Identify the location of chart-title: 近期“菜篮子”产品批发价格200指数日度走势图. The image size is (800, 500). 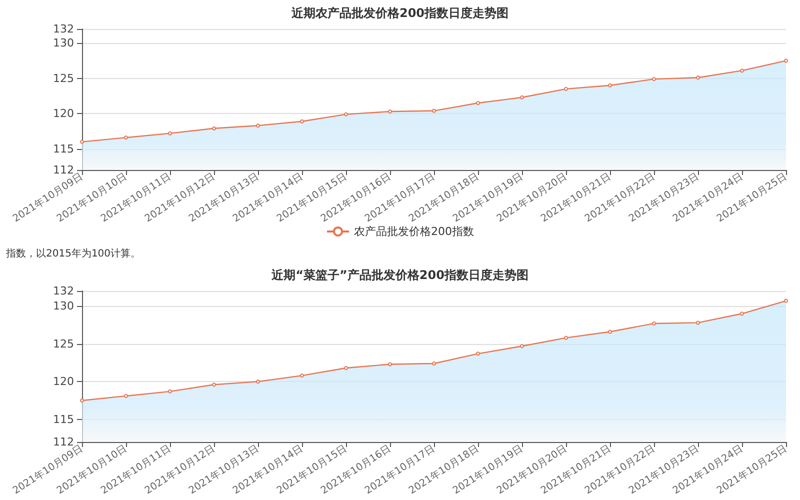
(399, 275).